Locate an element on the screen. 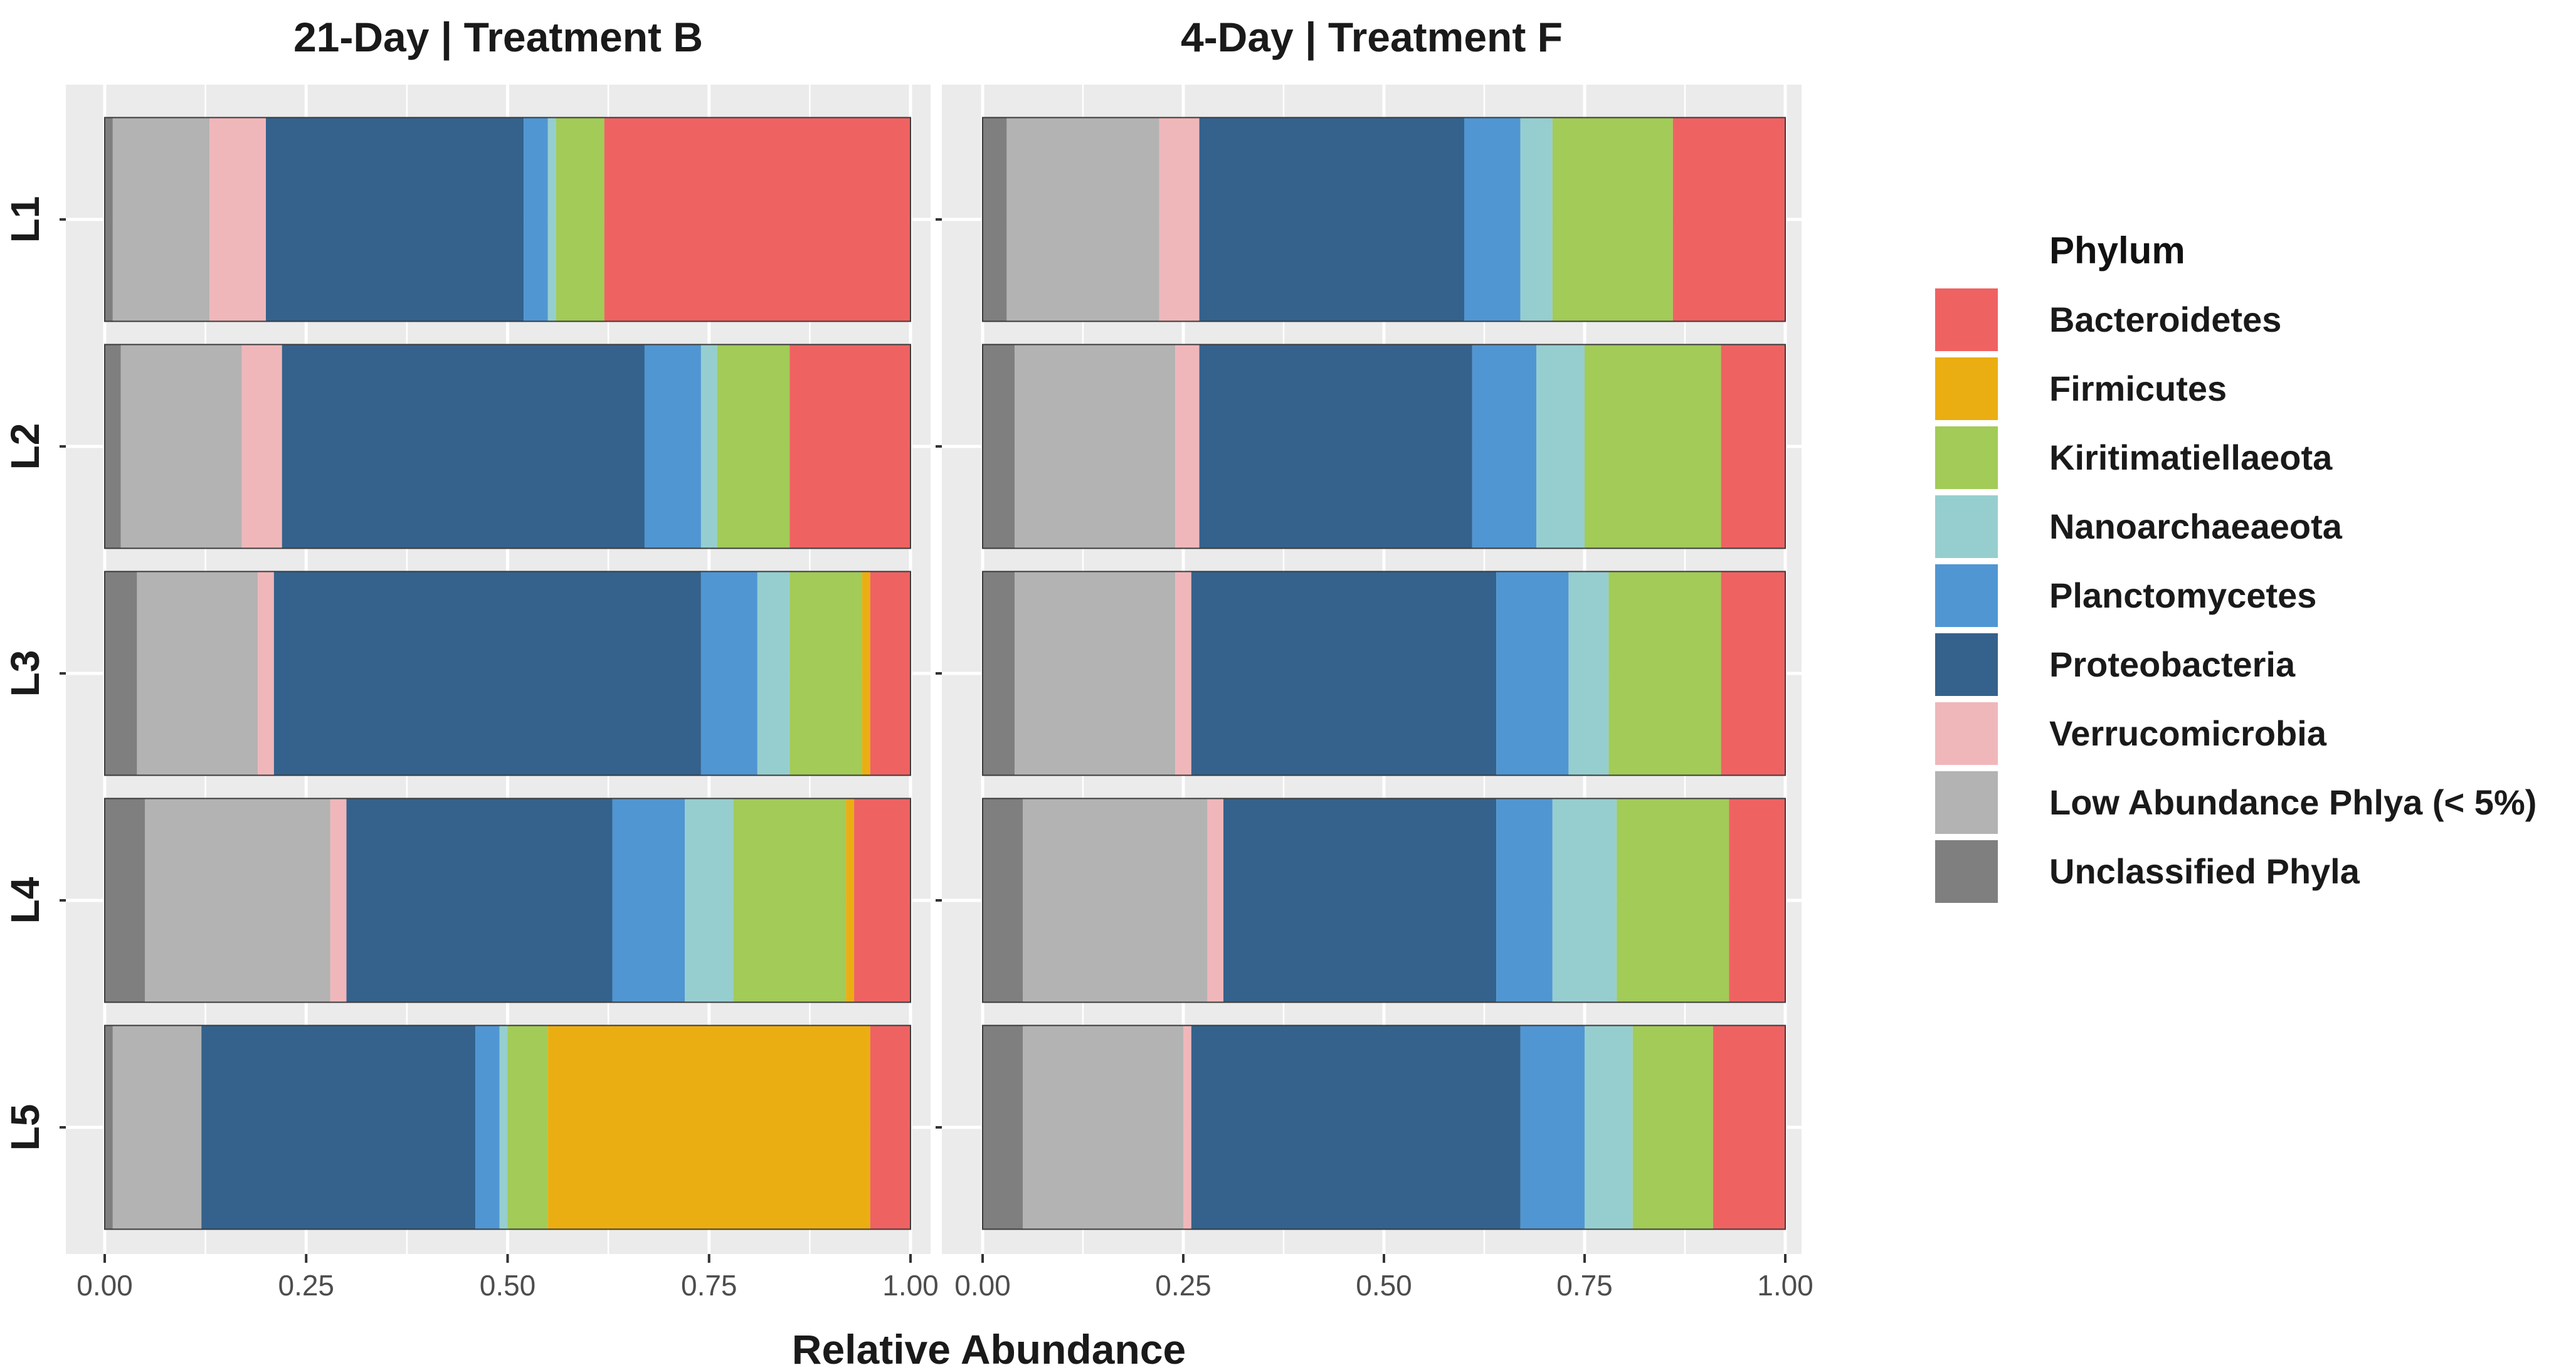  legend-swatch-nanoarchaeaeota is located at coordinates (1967, 526).